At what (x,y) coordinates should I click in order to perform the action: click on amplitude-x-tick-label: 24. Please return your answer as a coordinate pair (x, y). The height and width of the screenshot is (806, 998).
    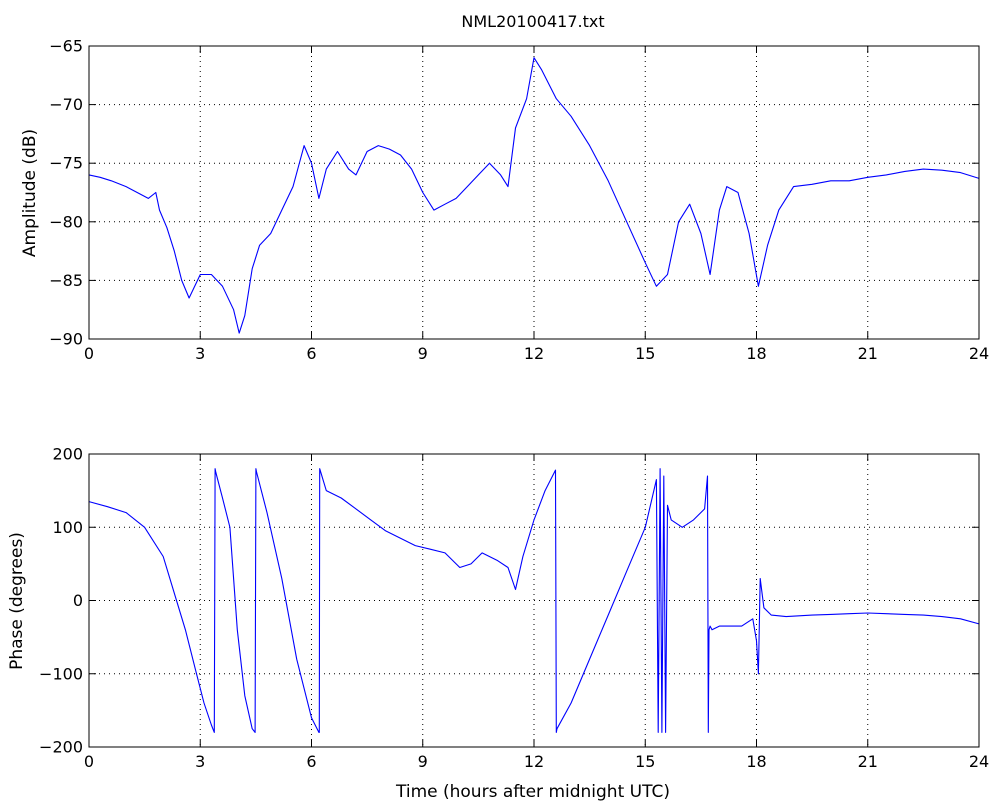
    Looking at the image, I should click on (979, 353).